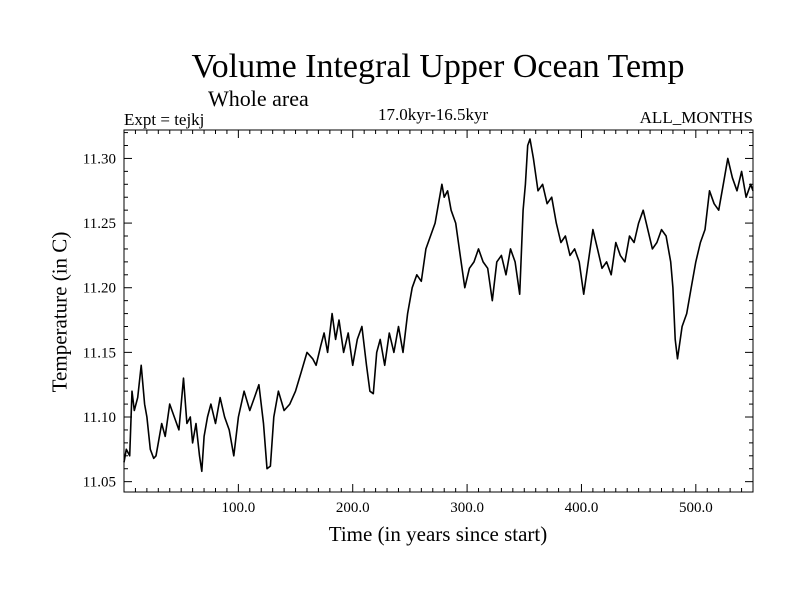  I want to click on y-tick-label: 11.30, so click(99, 159).